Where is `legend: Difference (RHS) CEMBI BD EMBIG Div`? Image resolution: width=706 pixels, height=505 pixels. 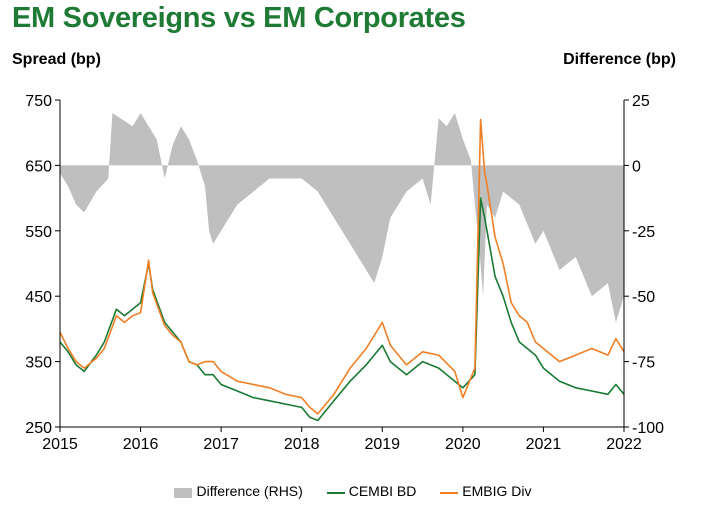 legend: Difference (RHS) CEMBI BD EMBIG Div is located at coordinates (353, 490).